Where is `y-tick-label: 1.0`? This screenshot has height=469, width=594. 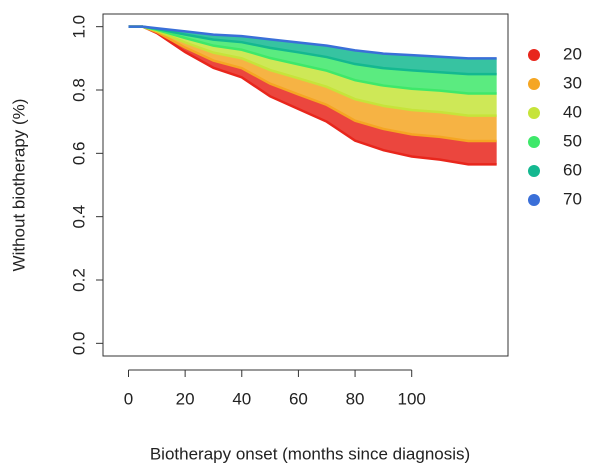
y-tick-label: 1.0 is located at coordinates (78, 27).